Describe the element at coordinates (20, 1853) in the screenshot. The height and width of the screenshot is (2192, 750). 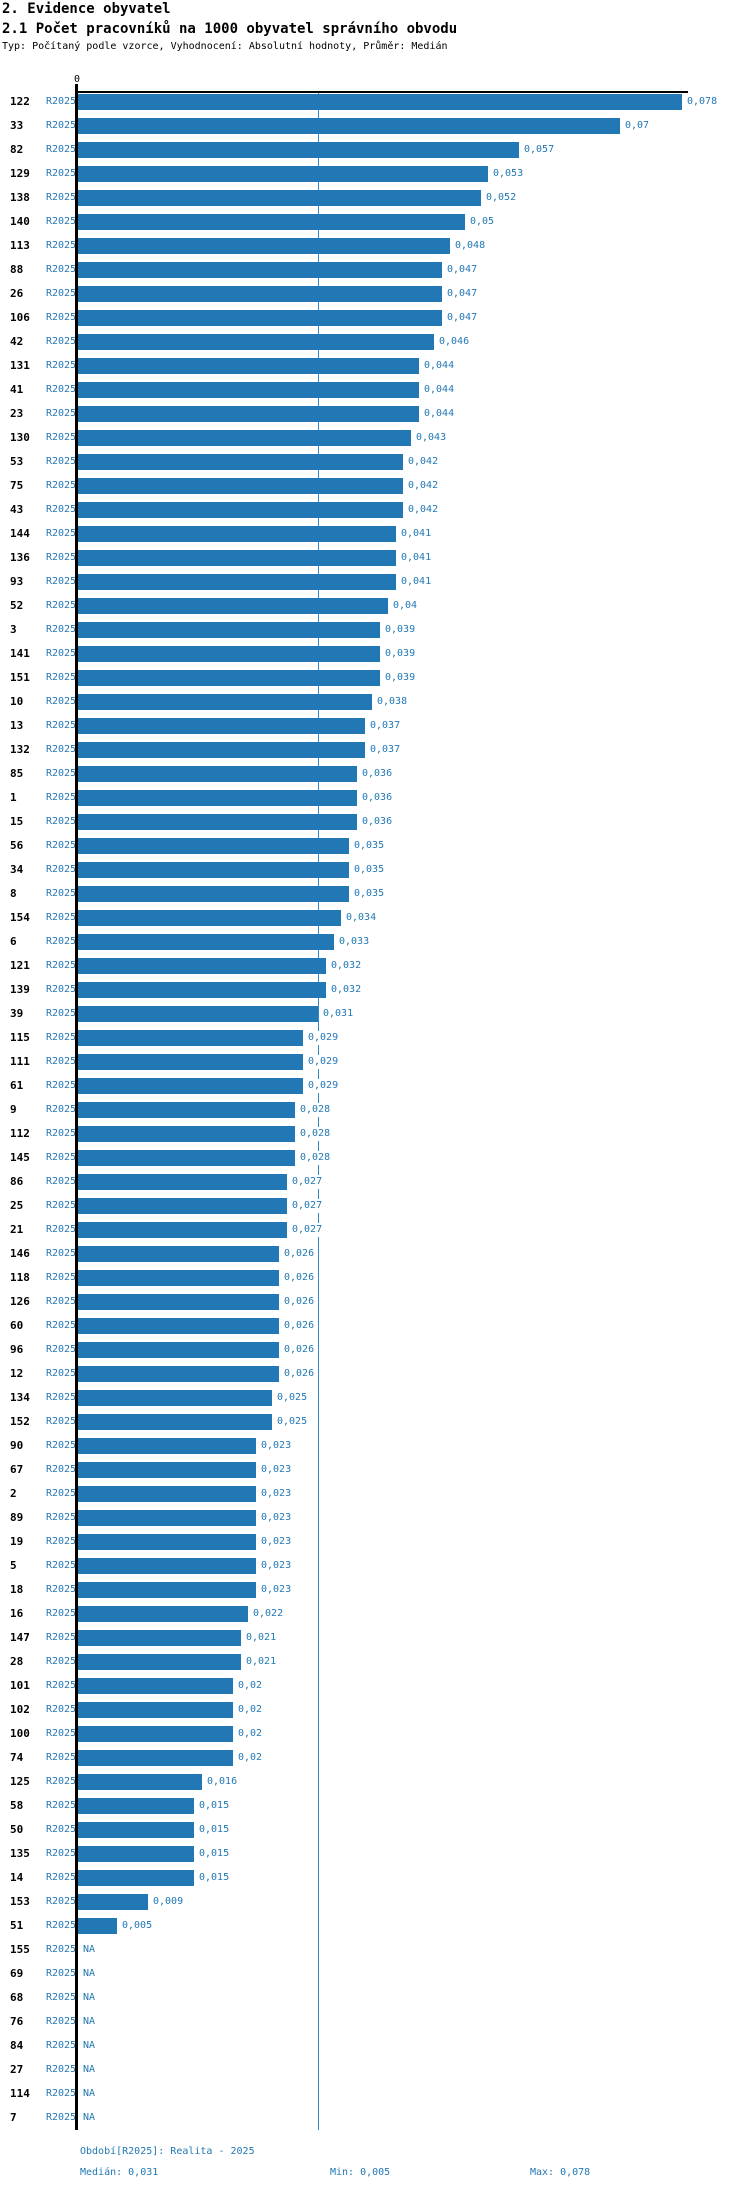
I see `row-category-label: 135` at that location.